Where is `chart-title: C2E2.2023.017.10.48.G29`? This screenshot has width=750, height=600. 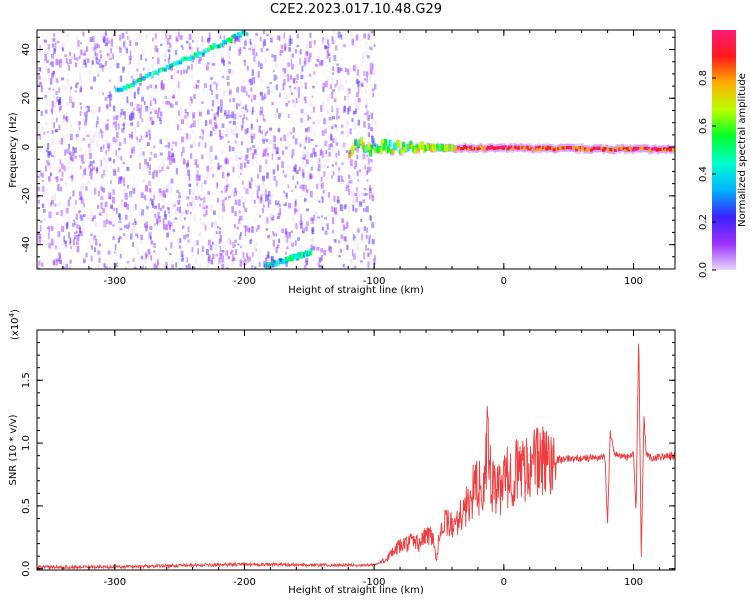 chart-title: C2E2.2023.017.10.48.G29 is located at coordinates (356, 9).